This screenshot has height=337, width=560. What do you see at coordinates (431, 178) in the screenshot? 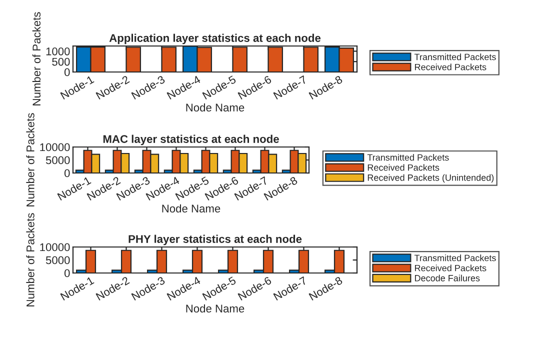
I see `legend-label: Received Packets (Unintended)` at bounding box center [431, 178].